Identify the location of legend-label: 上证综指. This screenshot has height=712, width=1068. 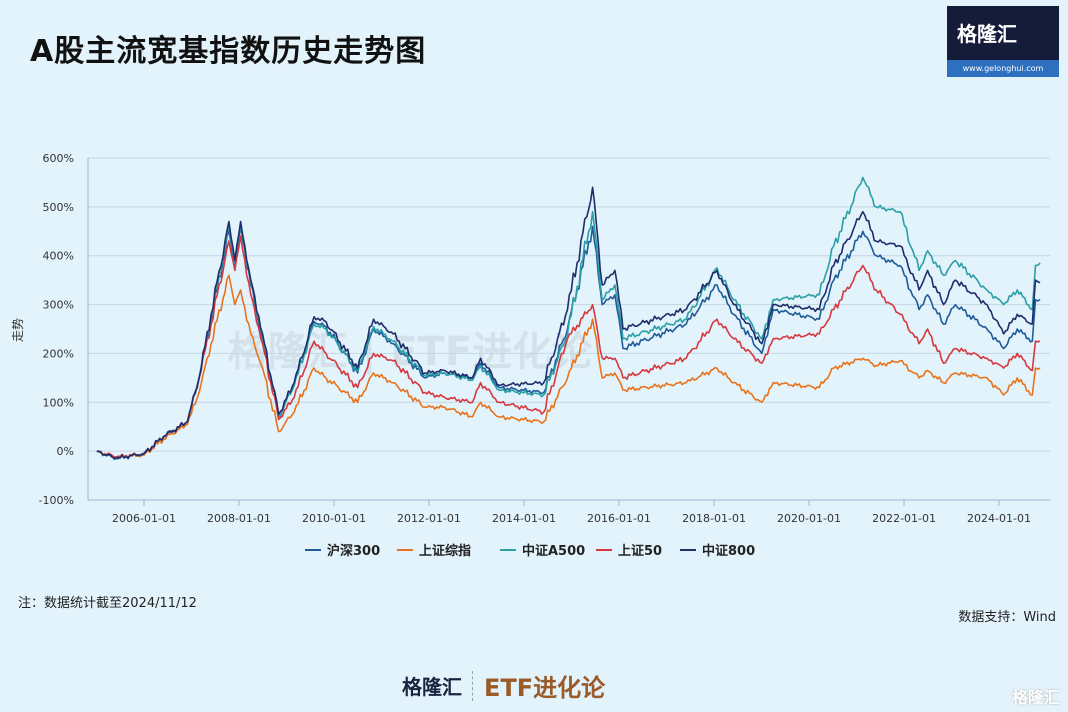
(445, 551).